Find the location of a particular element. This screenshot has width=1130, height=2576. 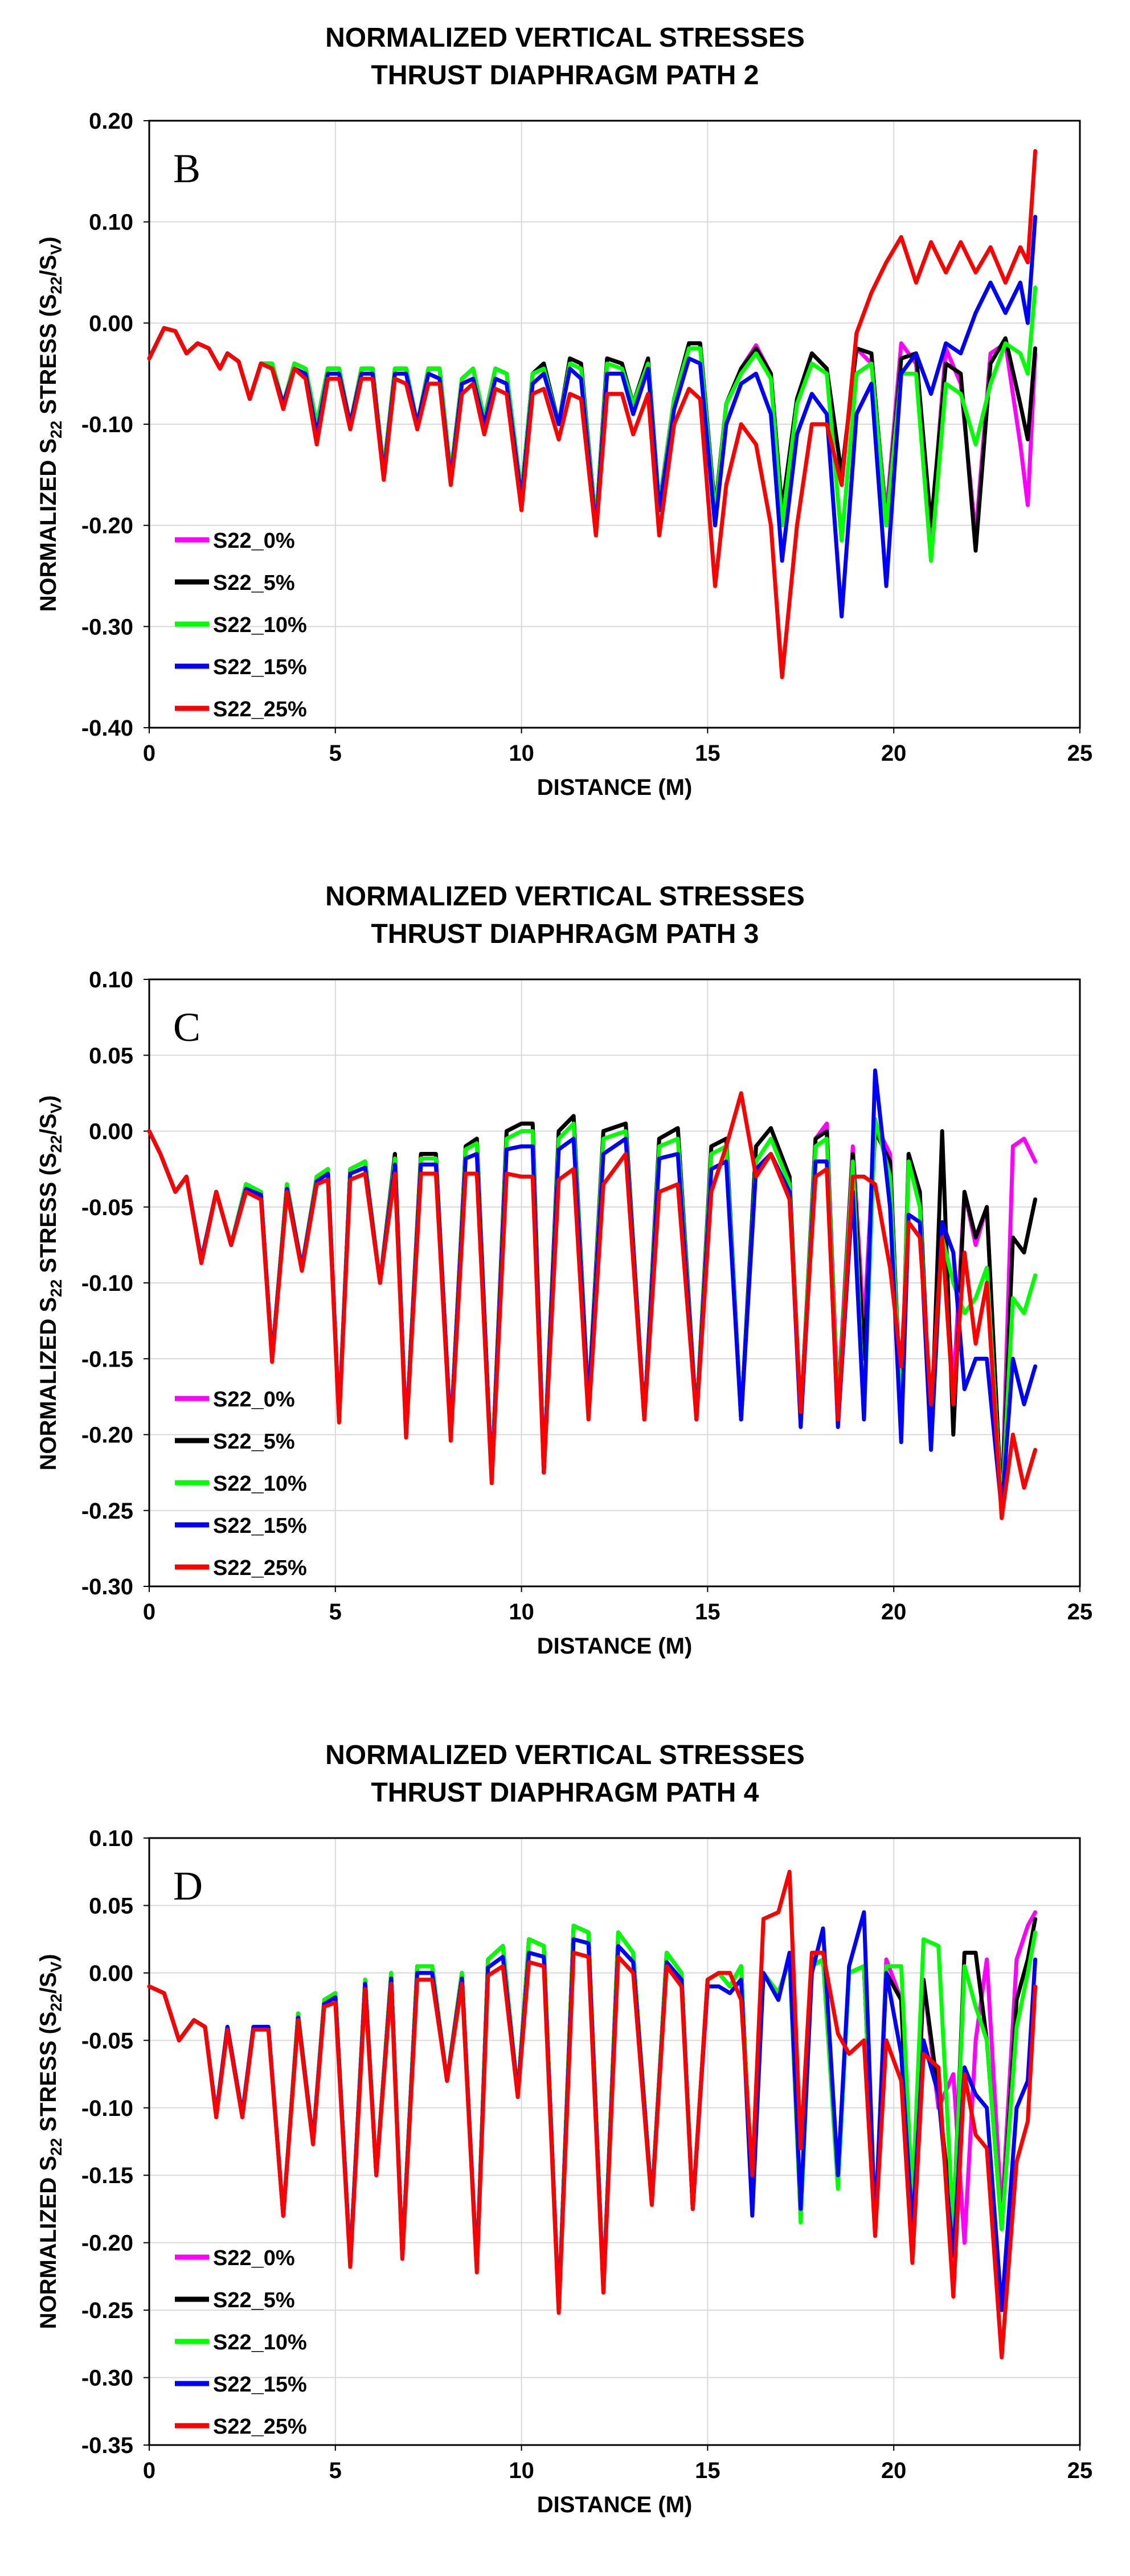

panel-letter: C is located at coordinates (186, 1027).